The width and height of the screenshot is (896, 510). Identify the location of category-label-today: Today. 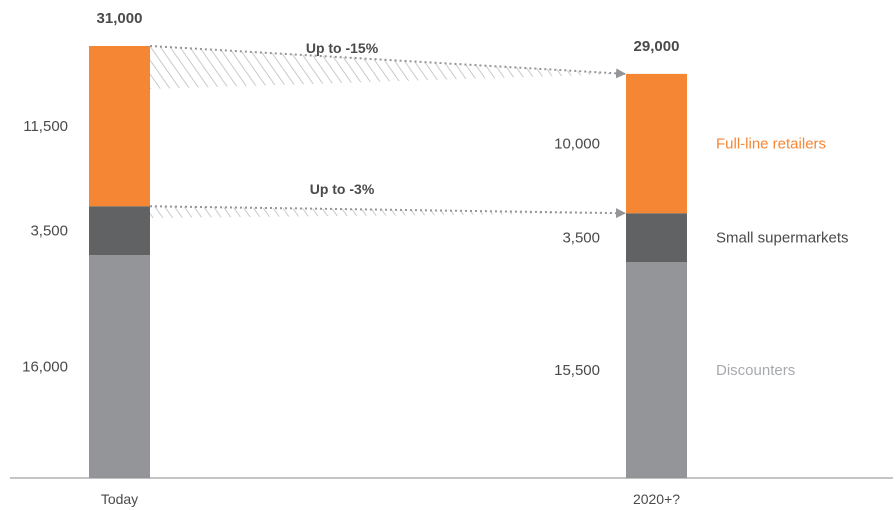
(119, 499).